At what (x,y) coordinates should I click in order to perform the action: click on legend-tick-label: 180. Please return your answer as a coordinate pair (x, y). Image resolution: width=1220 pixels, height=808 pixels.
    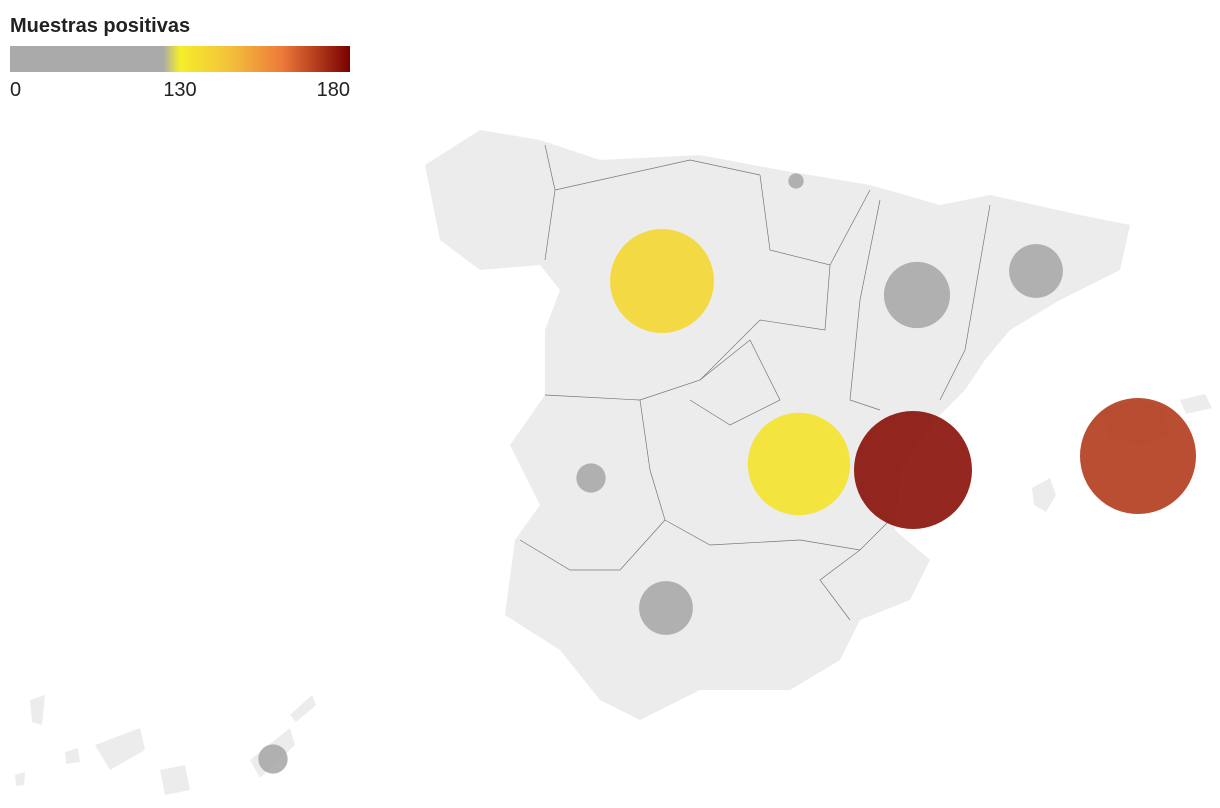
    Looking at the image, I should click on (333, 90).